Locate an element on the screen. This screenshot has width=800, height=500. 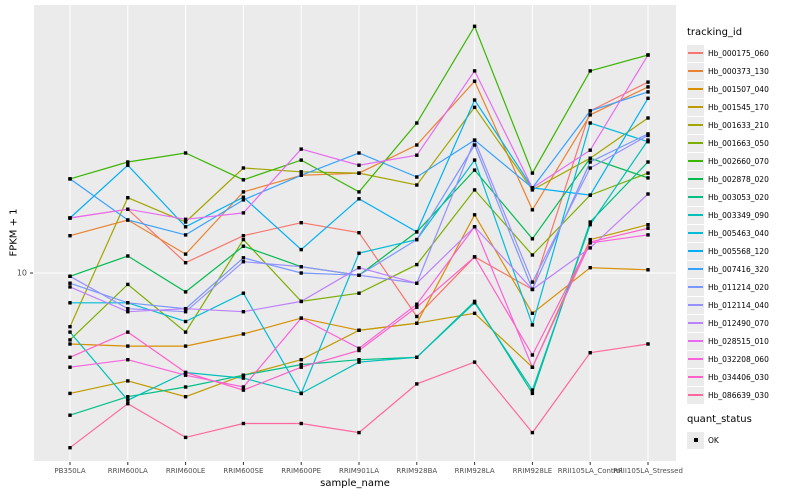
legend-item-quant-ok: OK is located at coordinates (743, 440).